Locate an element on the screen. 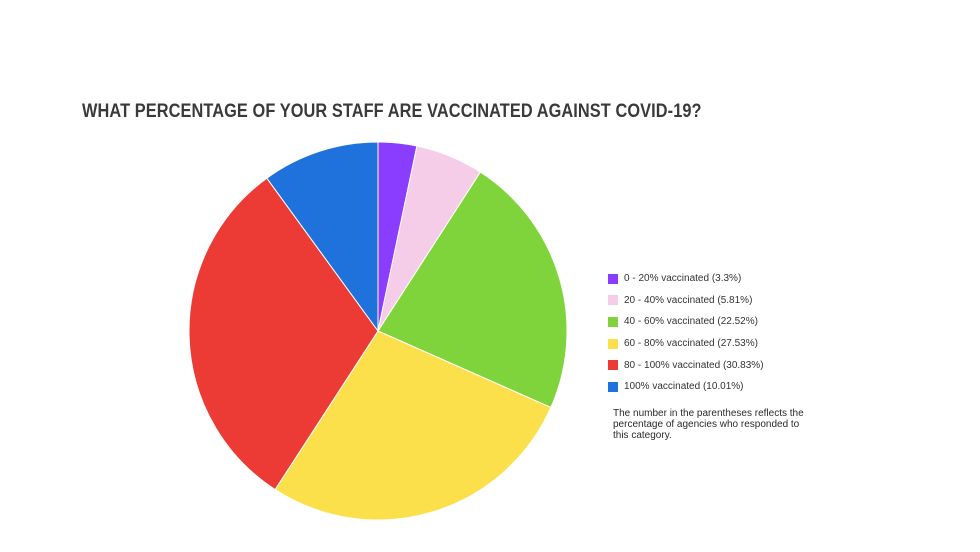 Image resolution: width=980 pixels, height=552 pixels. legend-item-0-20: 0 - 20% vaccinated (3.3%) is located at coordinates (686, 279).